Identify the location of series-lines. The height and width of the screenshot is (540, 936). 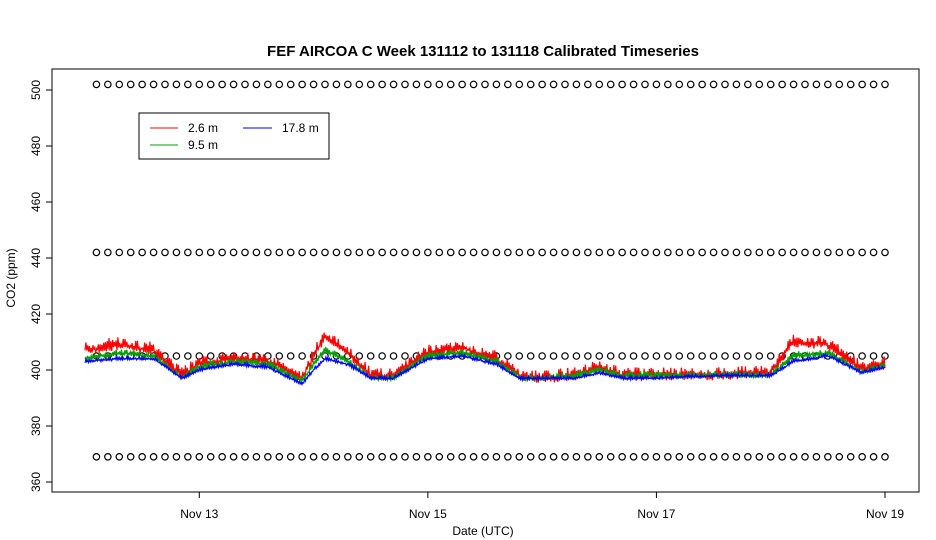
(485, 359).